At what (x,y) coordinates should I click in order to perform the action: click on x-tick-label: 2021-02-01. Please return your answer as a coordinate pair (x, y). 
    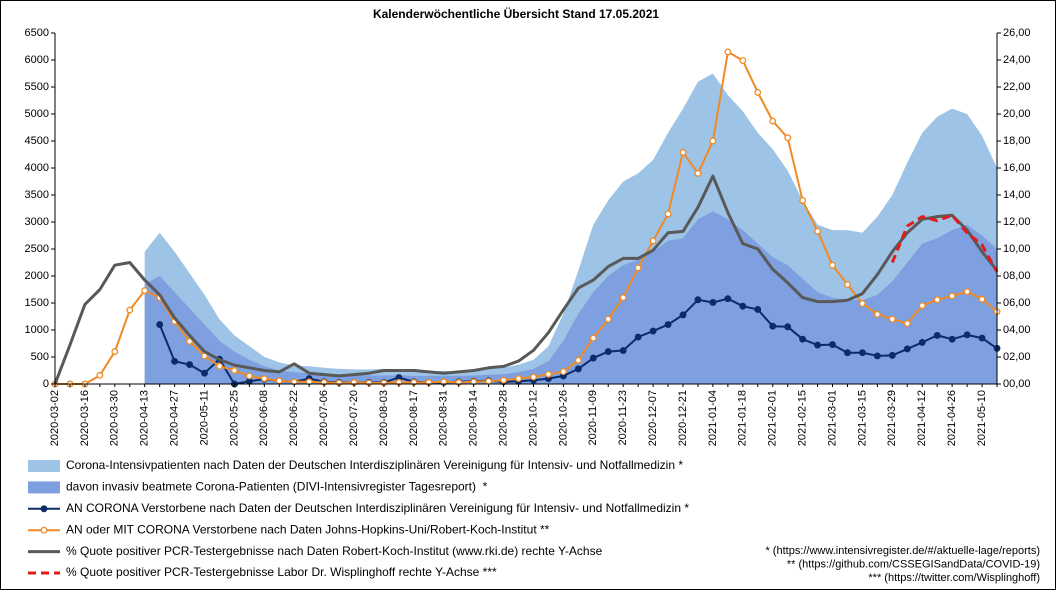
    Looking at the image, I should click on (773, 418).